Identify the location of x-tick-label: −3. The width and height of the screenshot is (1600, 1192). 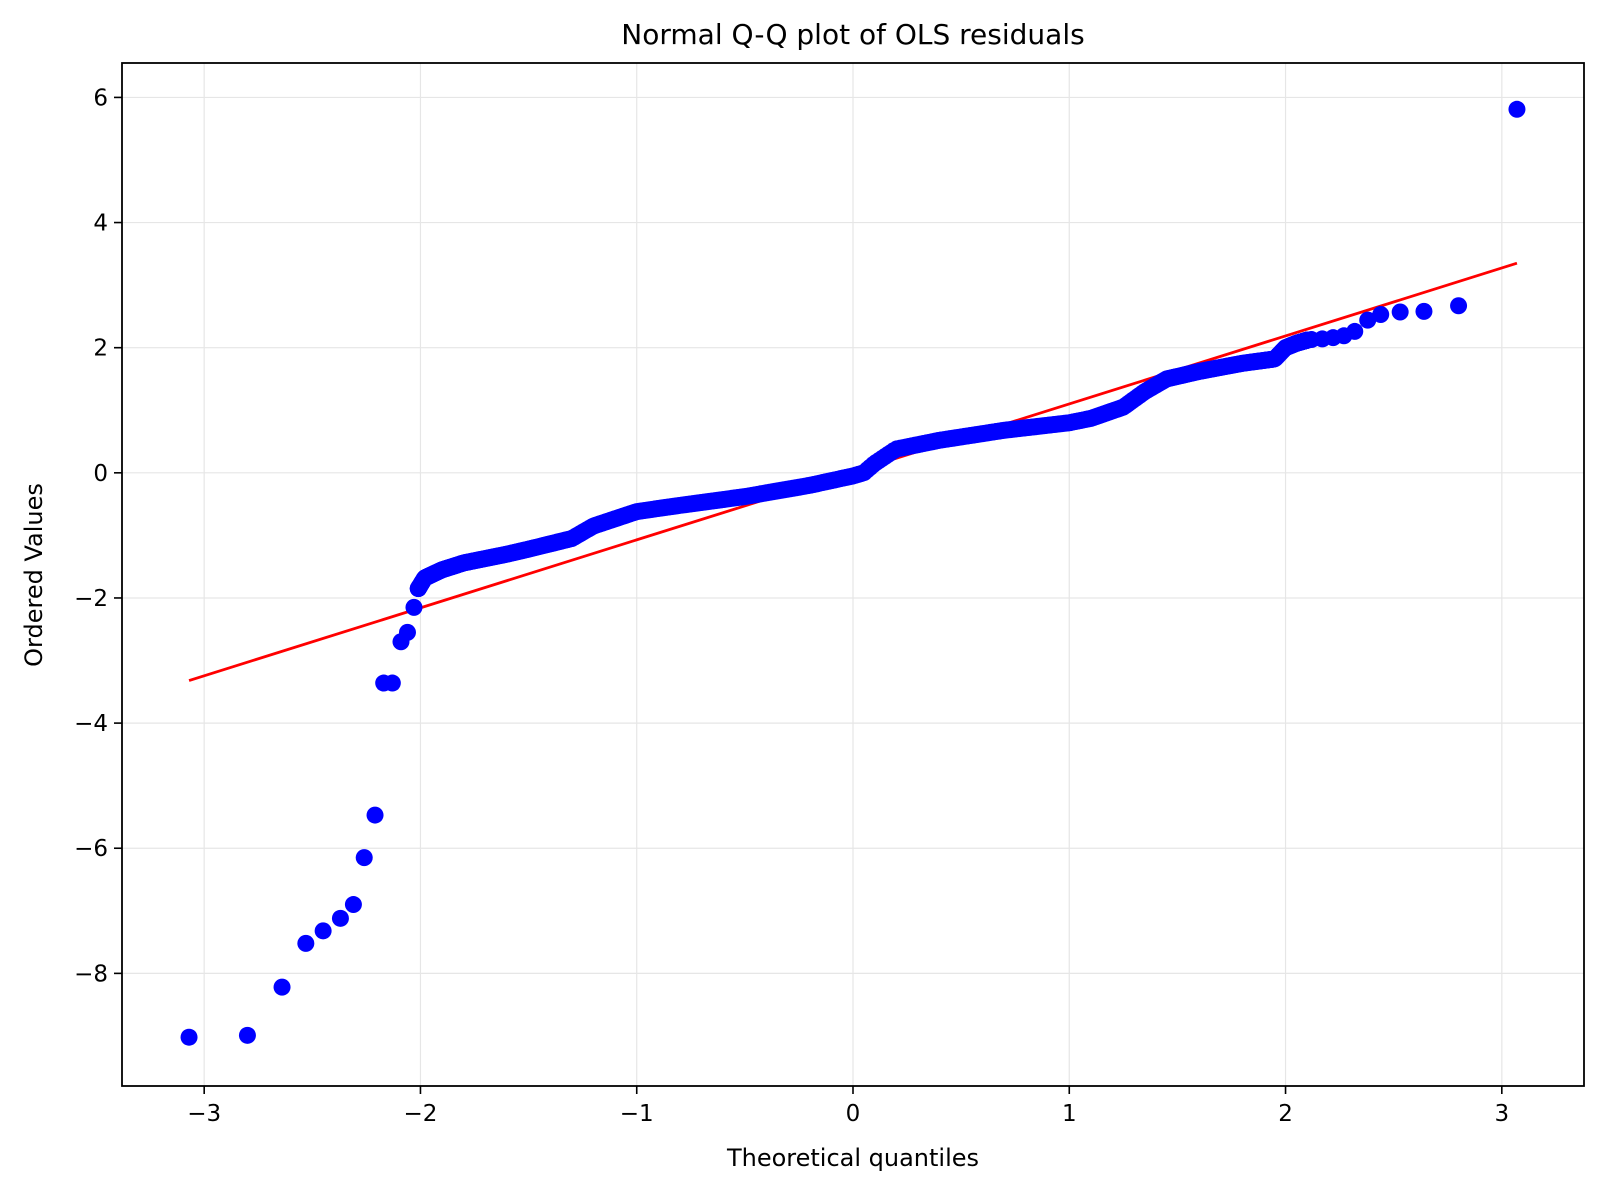
(204, 1114).